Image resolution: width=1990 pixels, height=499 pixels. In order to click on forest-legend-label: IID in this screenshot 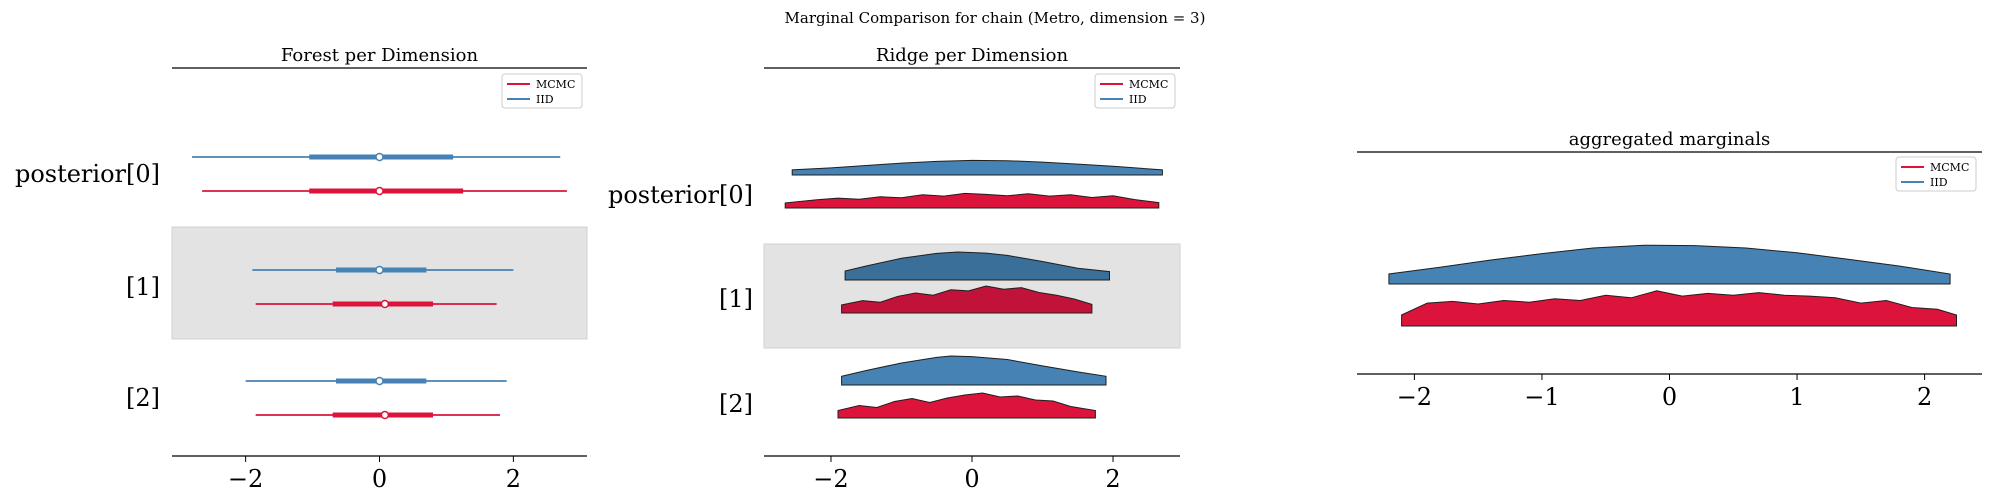, I will do `click(545, 99)`.